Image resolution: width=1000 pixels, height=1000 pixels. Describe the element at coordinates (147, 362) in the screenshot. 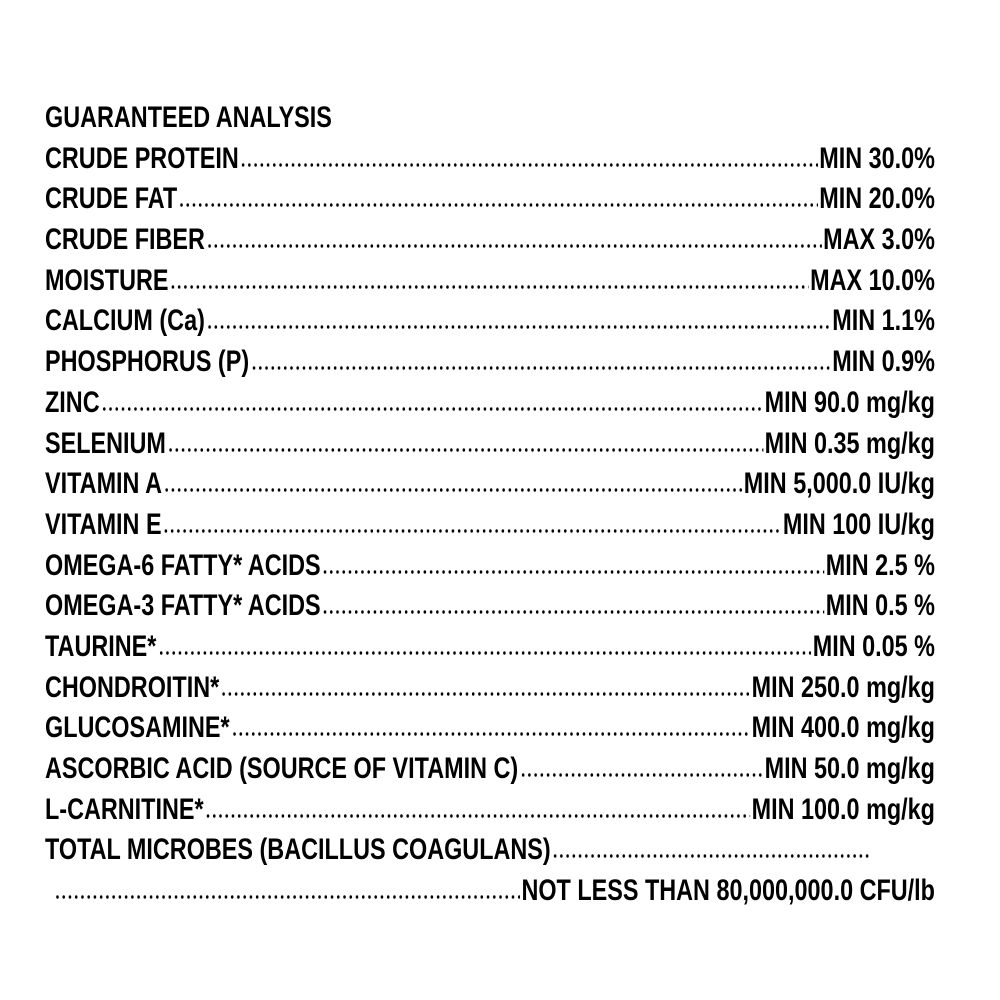

I see `nutrient-name: PHOSPHORUS (P)` at that location.